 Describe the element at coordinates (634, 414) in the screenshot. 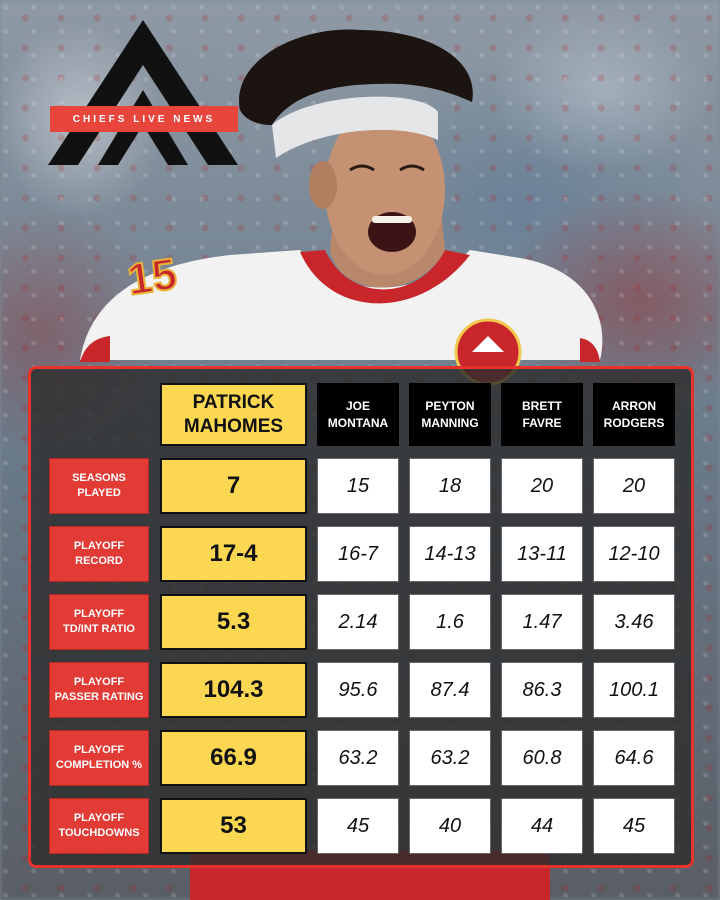

I see `player-header: ARRON RODGERS` at that location.